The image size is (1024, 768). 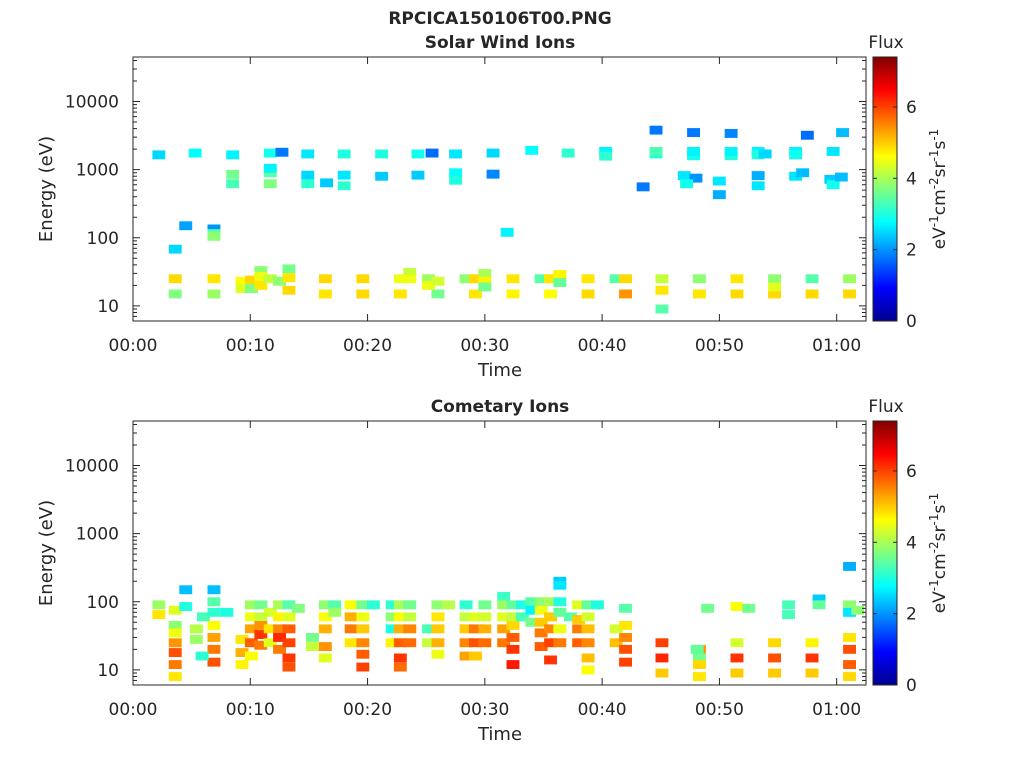 I want to click on y-axis-label-cometary: Energy (eV), so click(x=46, y=553).